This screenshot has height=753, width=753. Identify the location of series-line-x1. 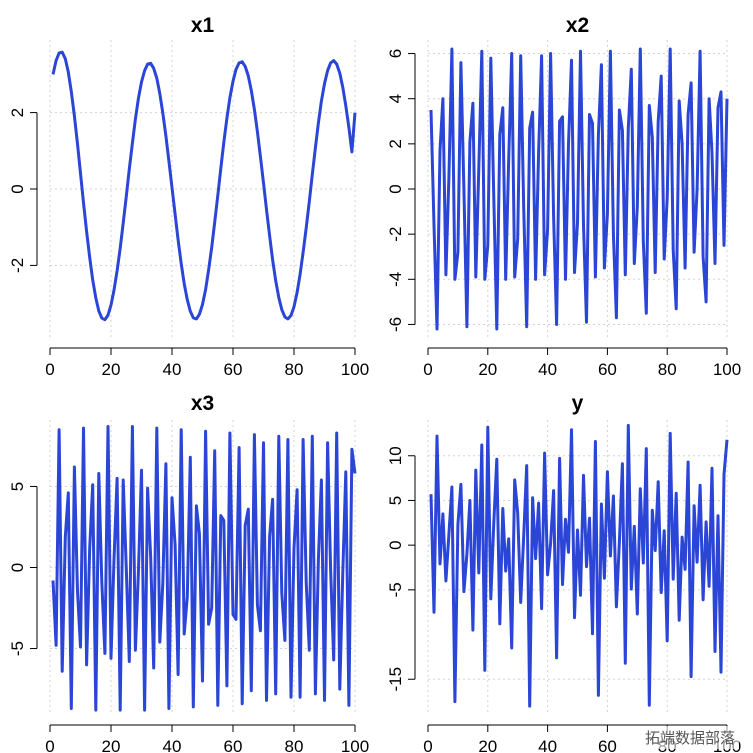
(204, 186).